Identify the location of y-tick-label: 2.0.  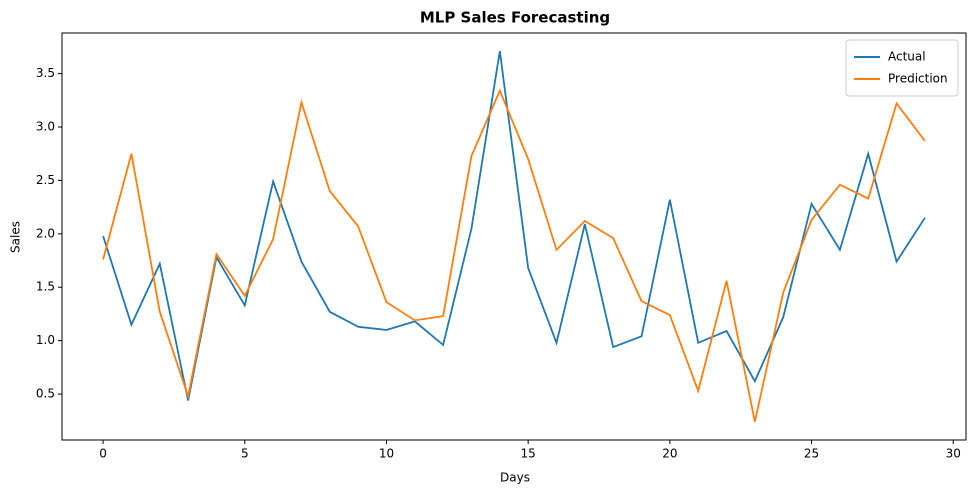
(45, 233).